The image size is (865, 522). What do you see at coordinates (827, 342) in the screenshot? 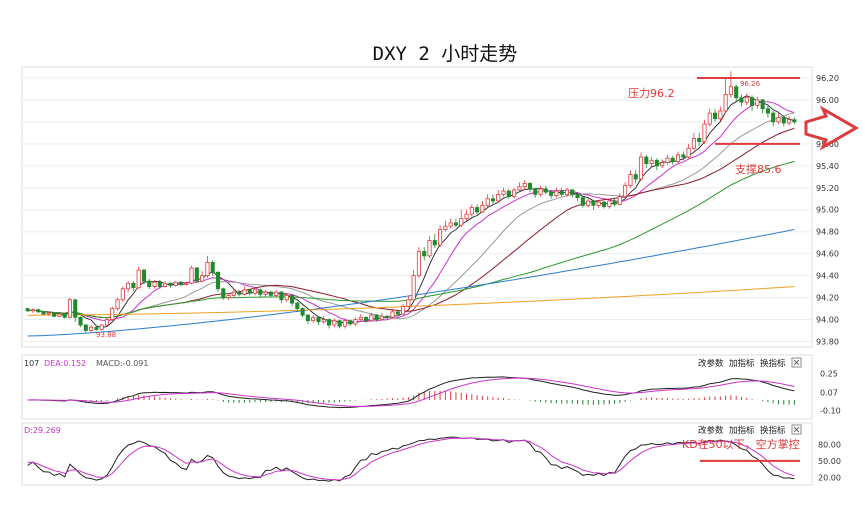
I see `price-tick-label: 93.80` at bounding box center [827, 342].